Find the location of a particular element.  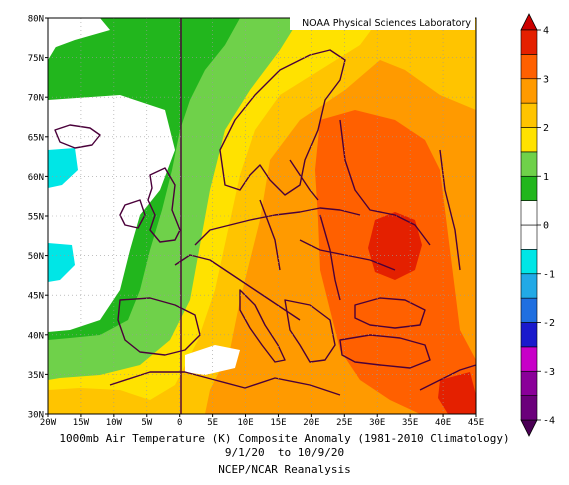

latitude-tick-label: 70N is located at coordinates (36, 99).